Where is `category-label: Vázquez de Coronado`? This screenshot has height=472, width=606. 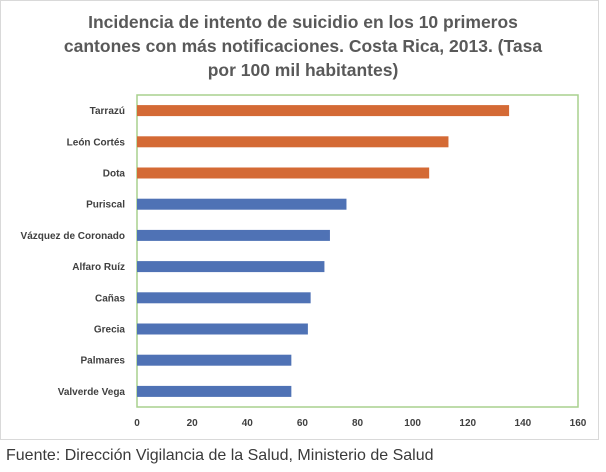
category-label: Vázquez de Coronado is located at coordinates (73, 236).